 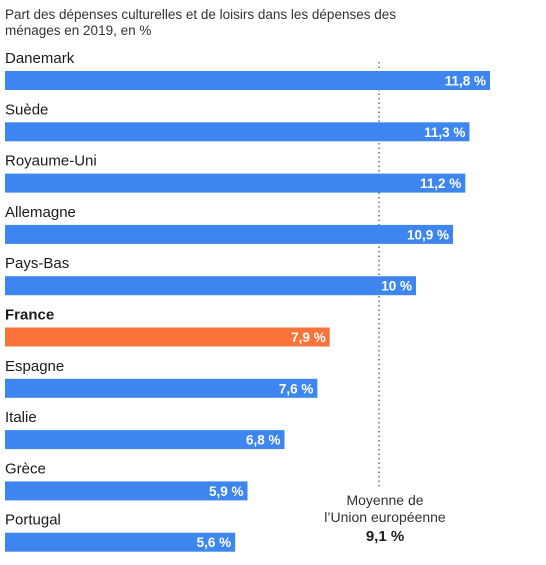 What do you see at coordinates (34, 366) in the screenshot?
I see `category-label: Espagne` at bounding box center [34, 366].